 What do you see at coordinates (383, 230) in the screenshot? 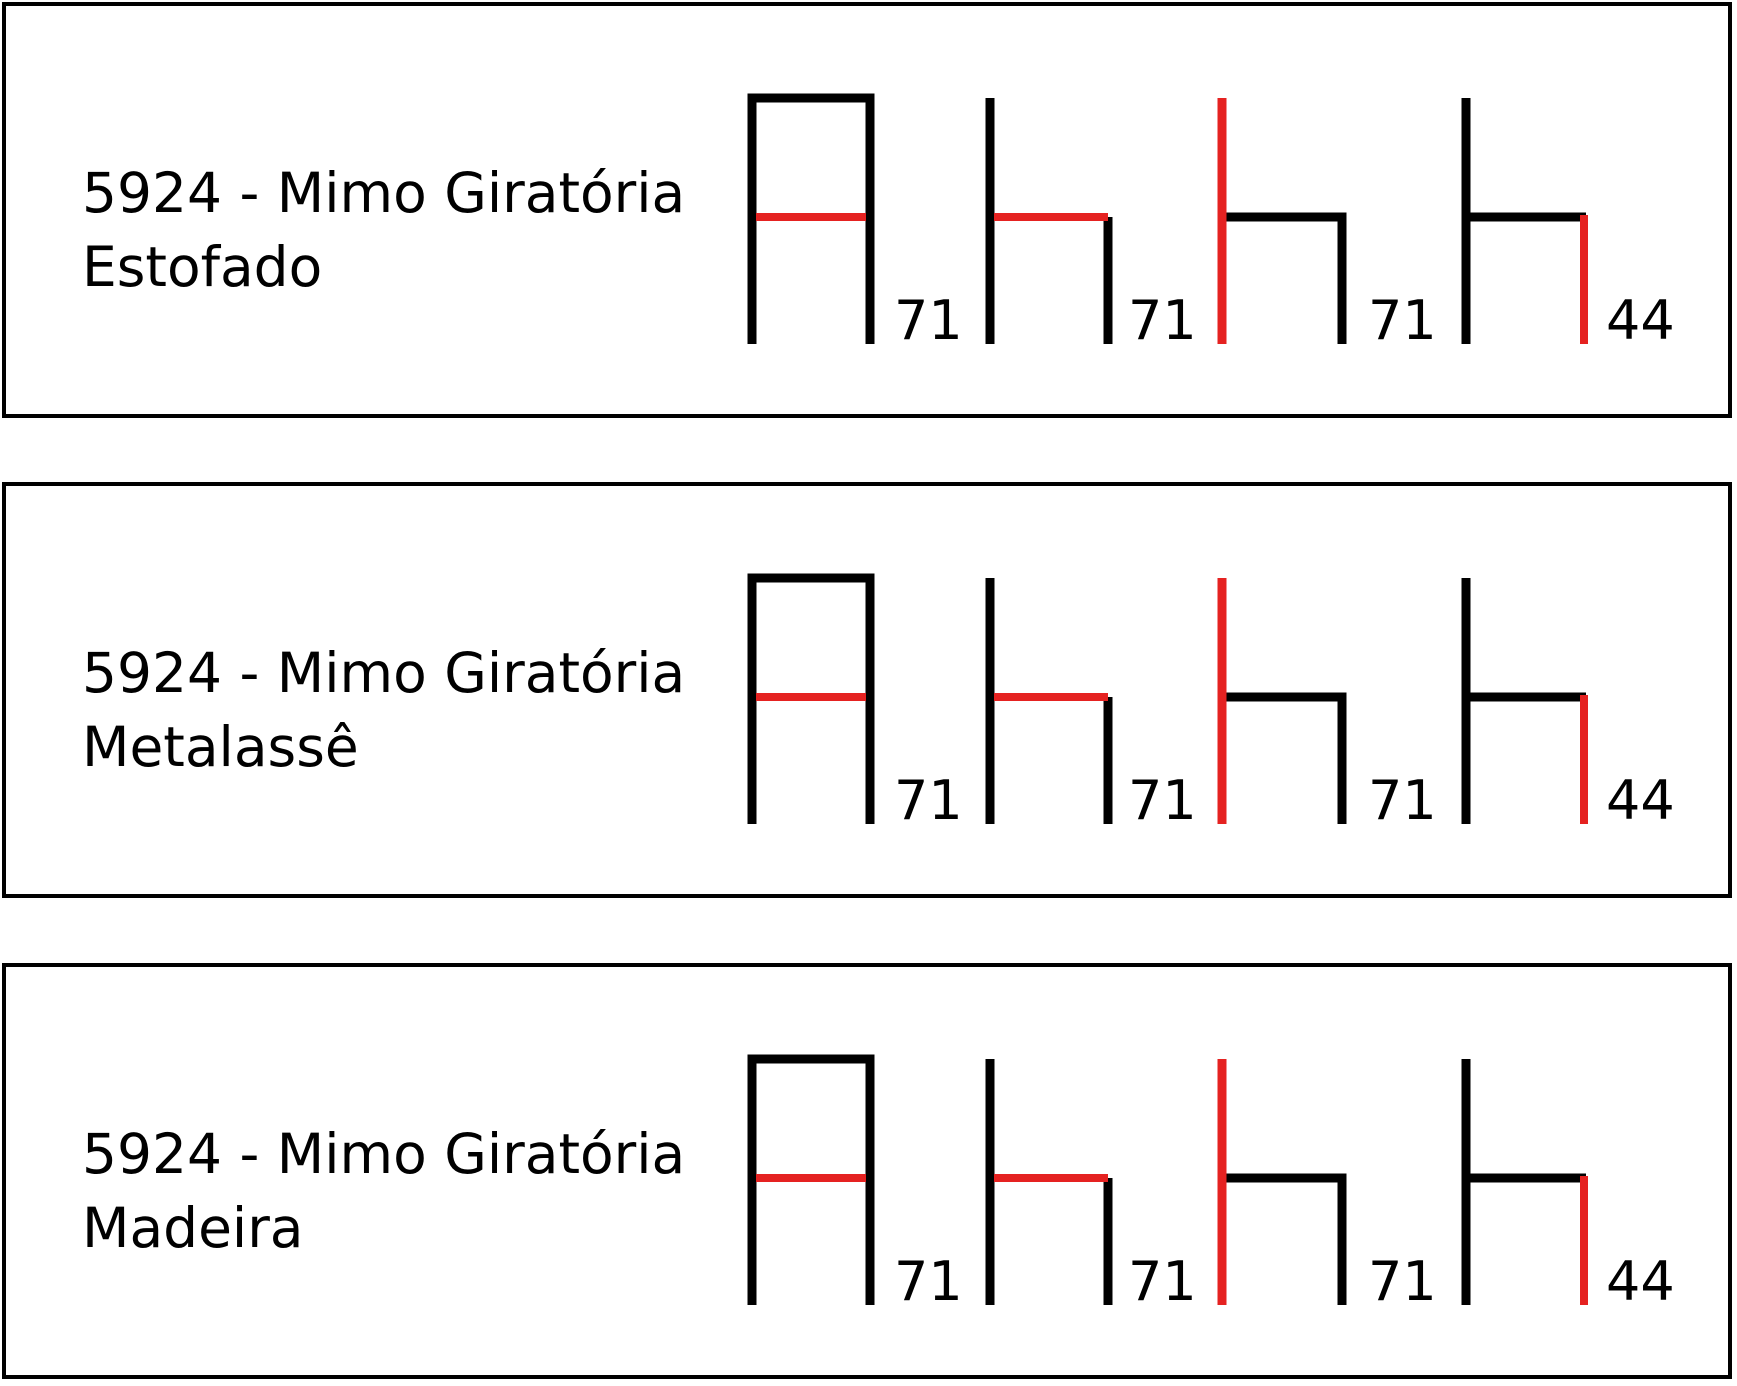
I see `product-title: 5924 - Mimo Giratória Estofado` at bounding box center [383, 230].